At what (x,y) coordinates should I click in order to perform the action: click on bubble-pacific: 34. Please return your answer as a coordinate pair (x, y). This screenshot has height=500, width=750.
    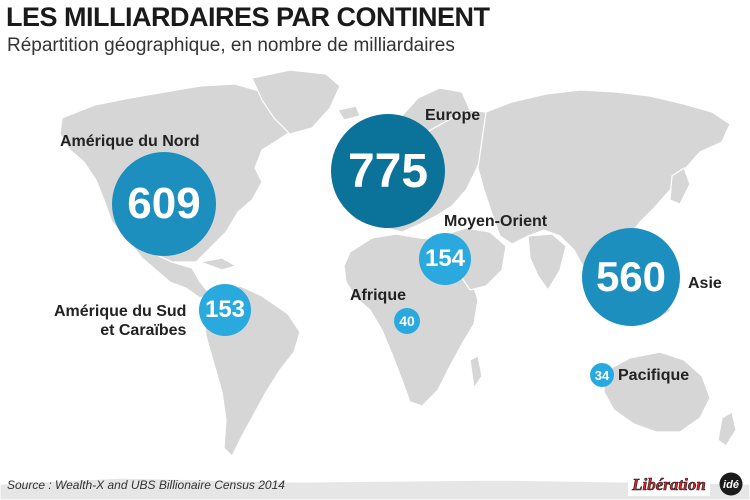
    Looking at the image, I should click on (602, 375).